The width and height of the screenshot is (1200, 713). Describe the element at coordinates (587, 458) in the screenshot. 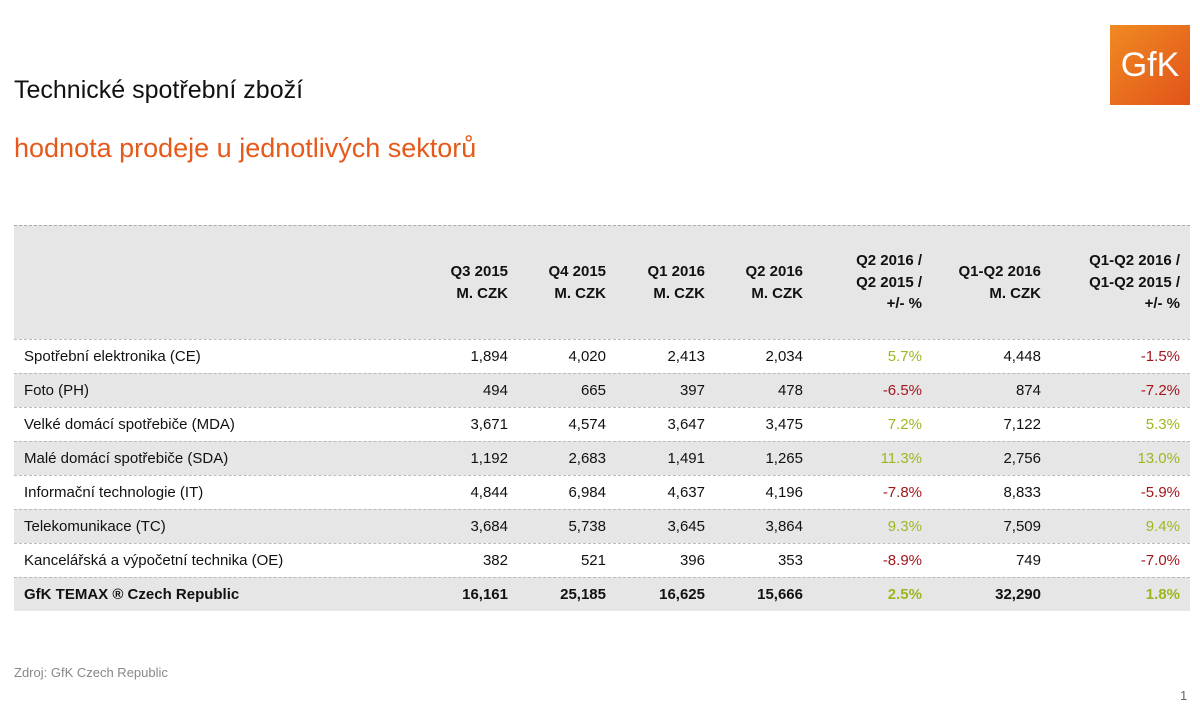

I see `cell: 2,683` at that location.